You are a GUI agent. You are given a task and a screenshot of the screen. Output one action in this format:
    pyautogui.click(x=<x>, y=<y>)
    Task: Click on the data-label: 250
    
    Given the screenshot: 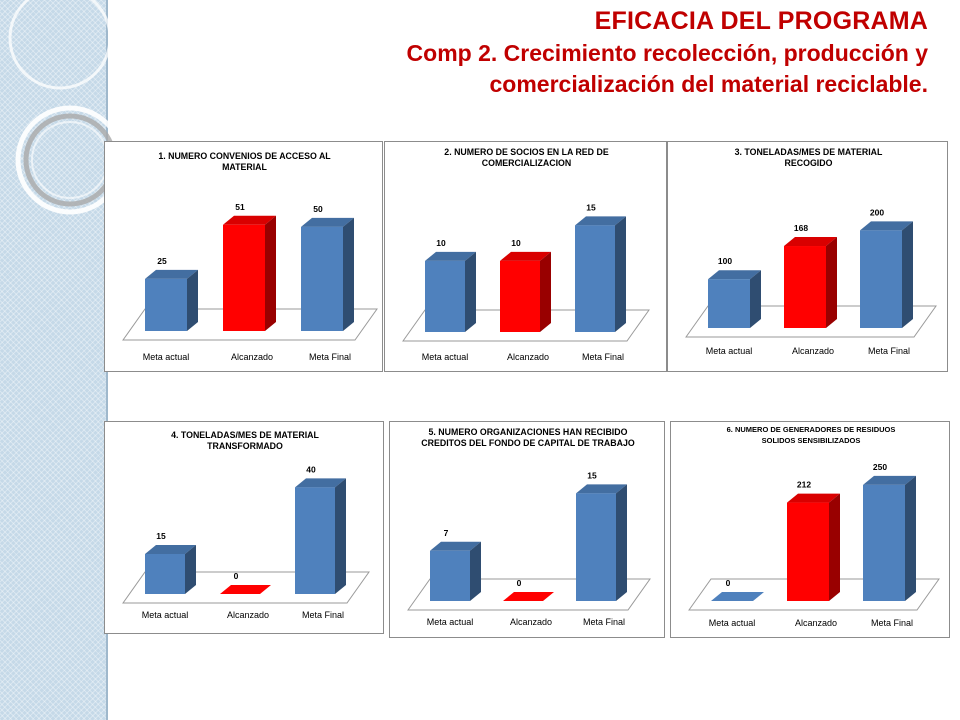 What is the action you would take?
    pyautogui.click(x=880, y=467)
    